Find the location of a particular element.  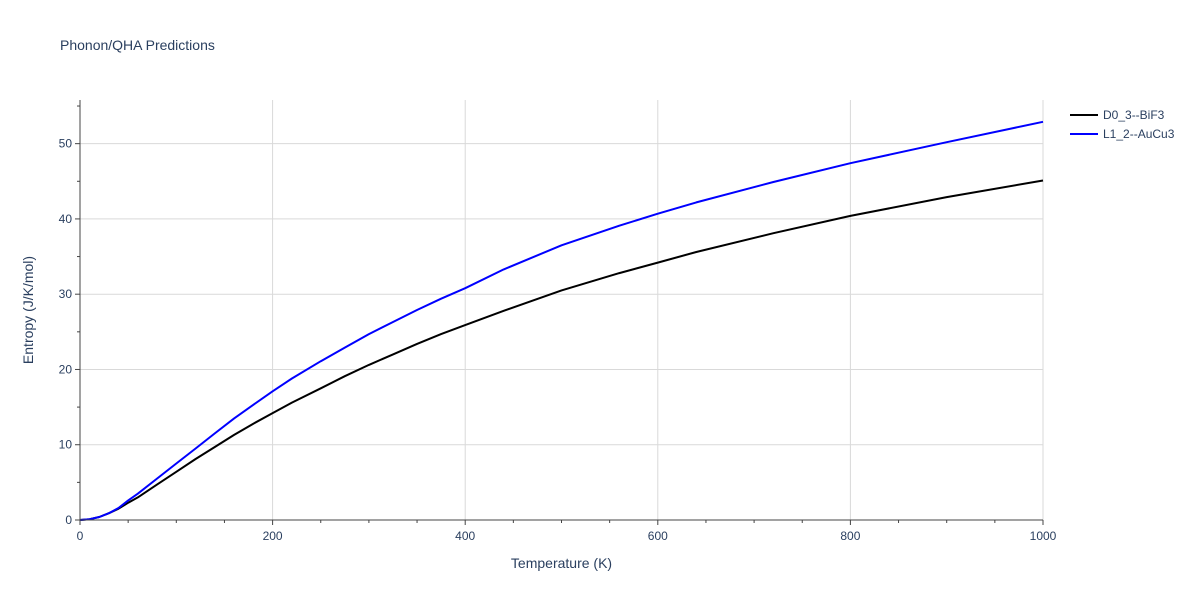

x-tick-label: 1000 is located at coordinates (1043, 536).